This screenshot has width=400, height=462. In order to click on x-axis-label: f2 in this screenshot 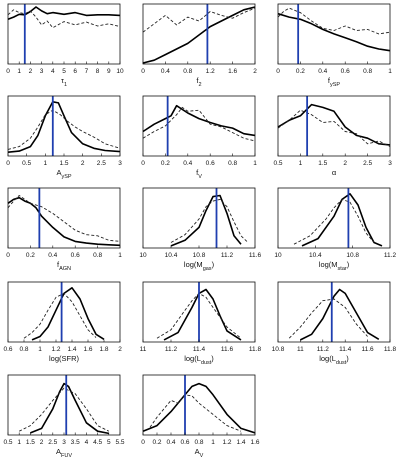, I will do `click(198, 82)`.